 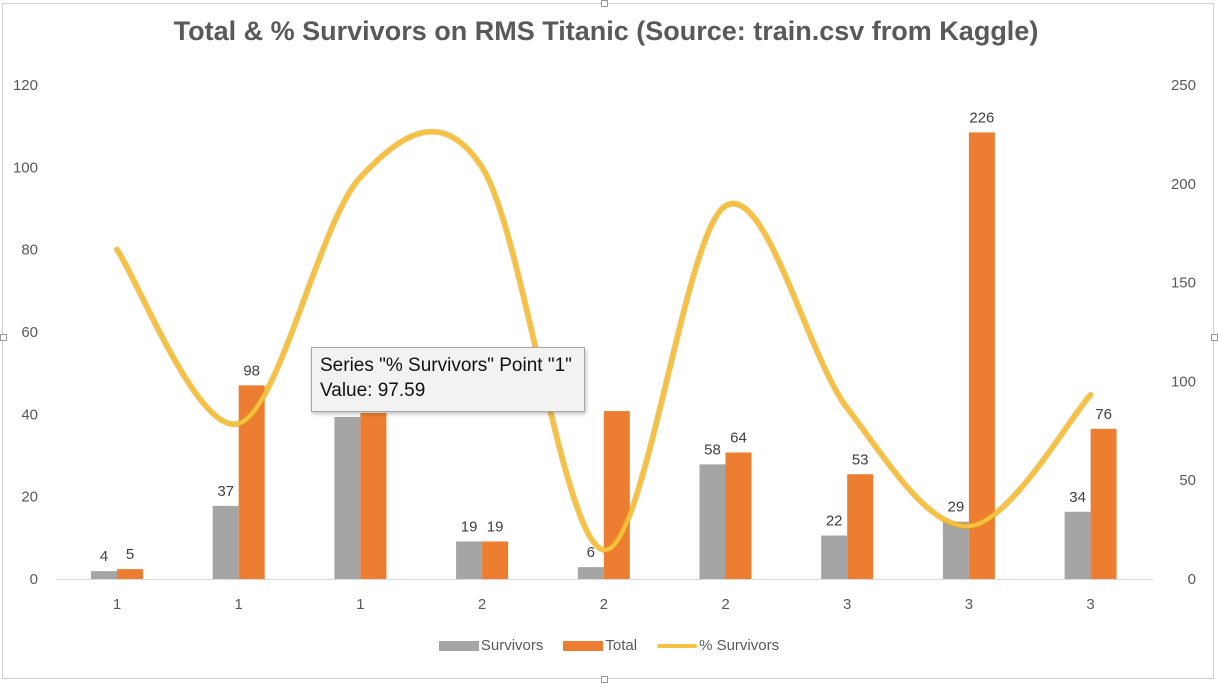 I want to click on total-data-label: 98, so click(x=251, y=370).